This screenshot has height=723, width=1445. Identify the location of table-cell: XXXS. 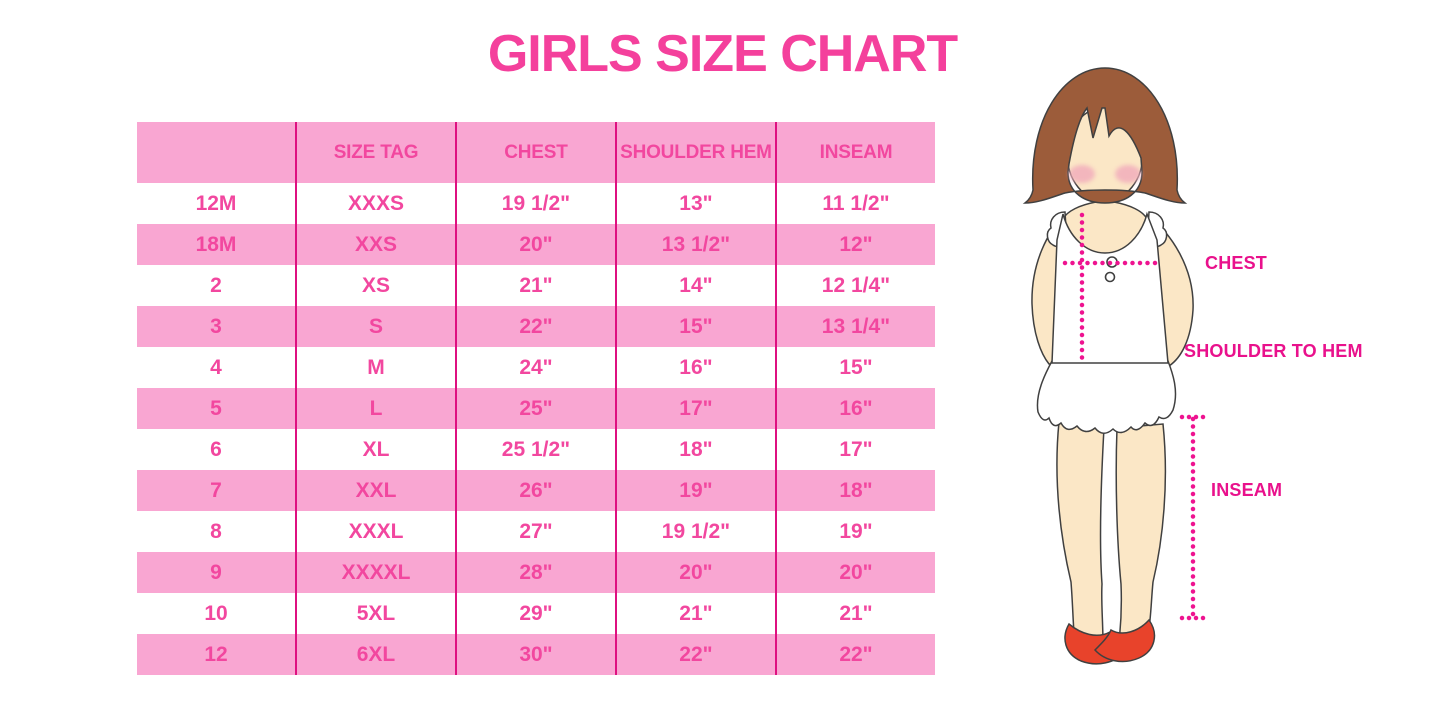
(375, 203).